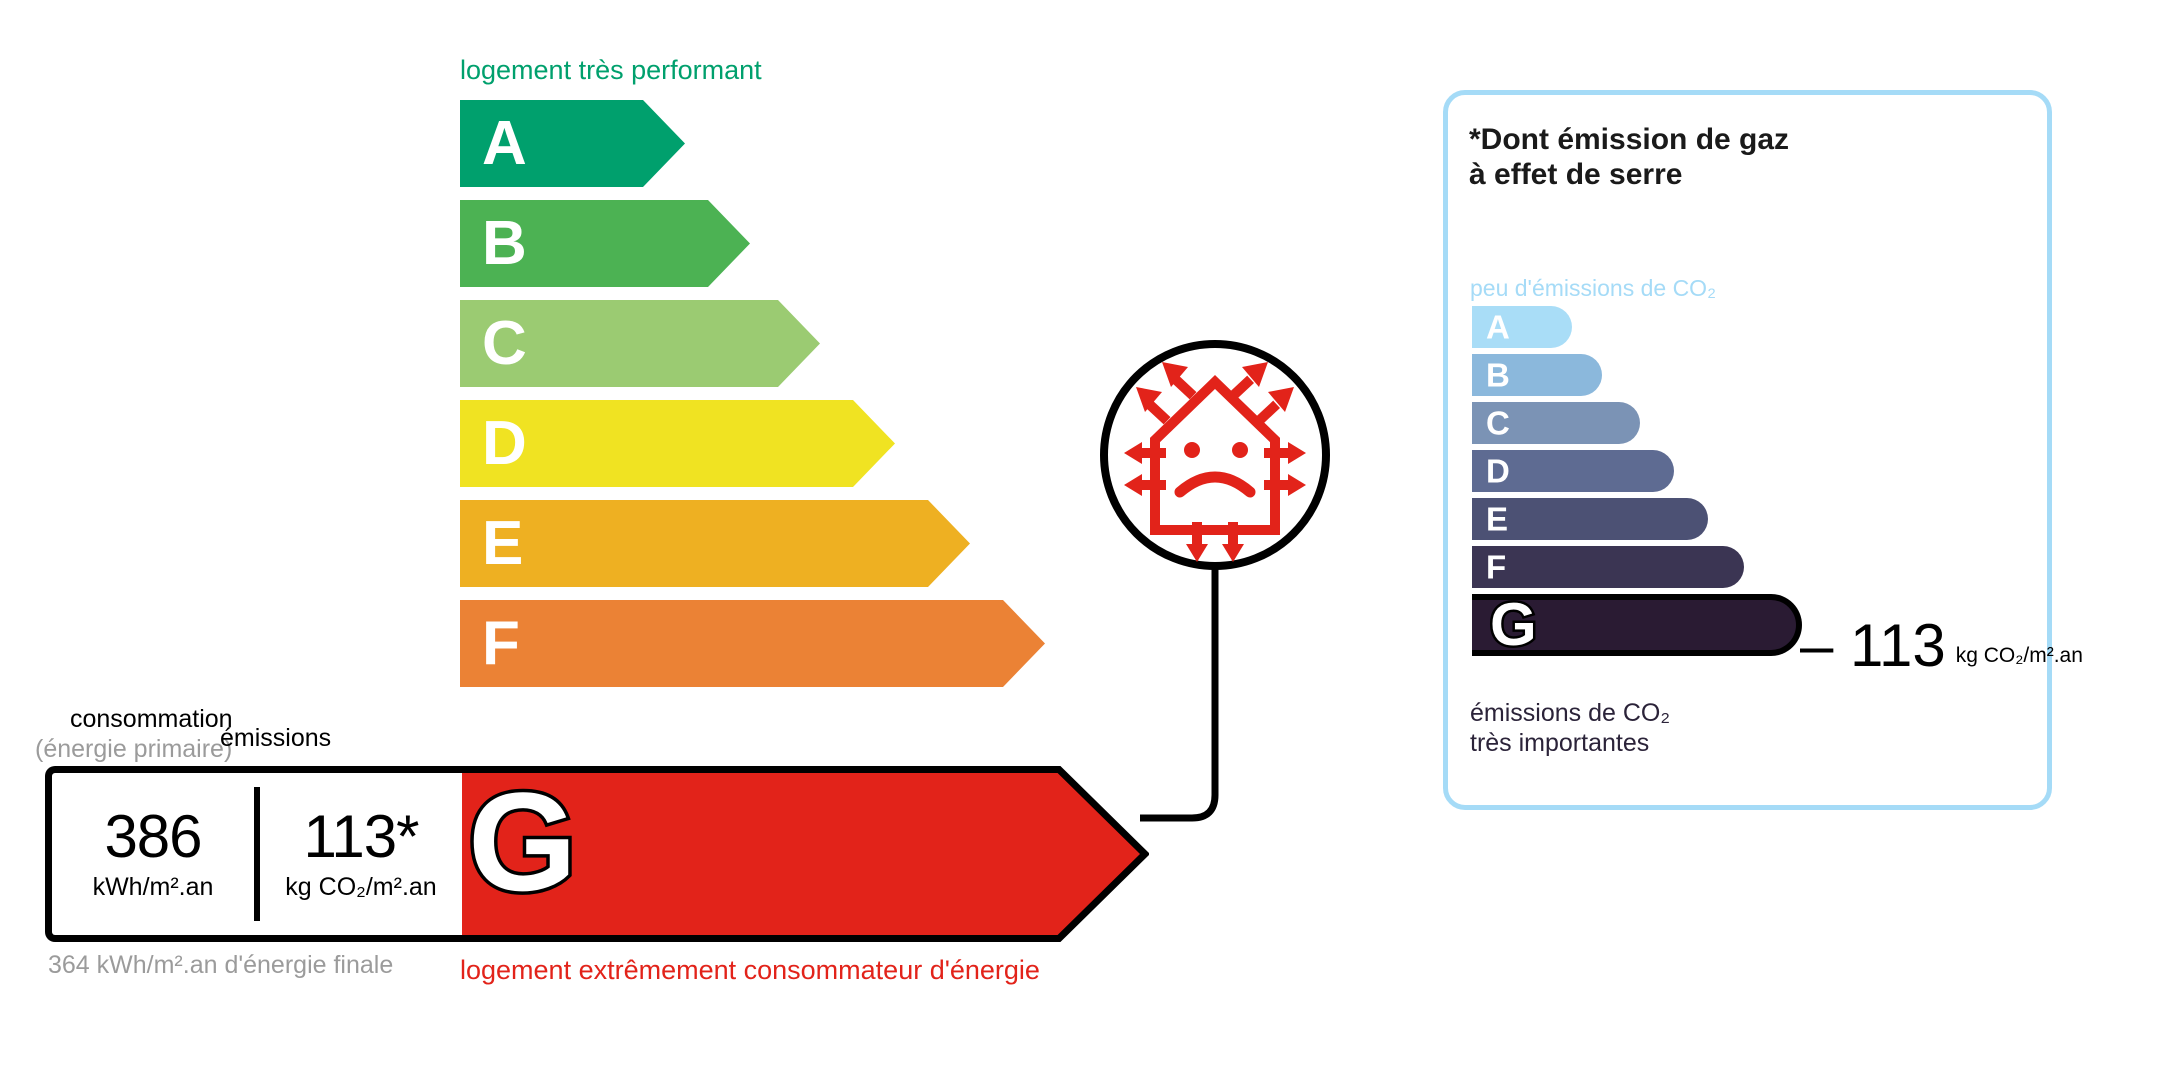 The image size is (2169, 1079). I want to click on scale-row-f: F, so click(752, 643).